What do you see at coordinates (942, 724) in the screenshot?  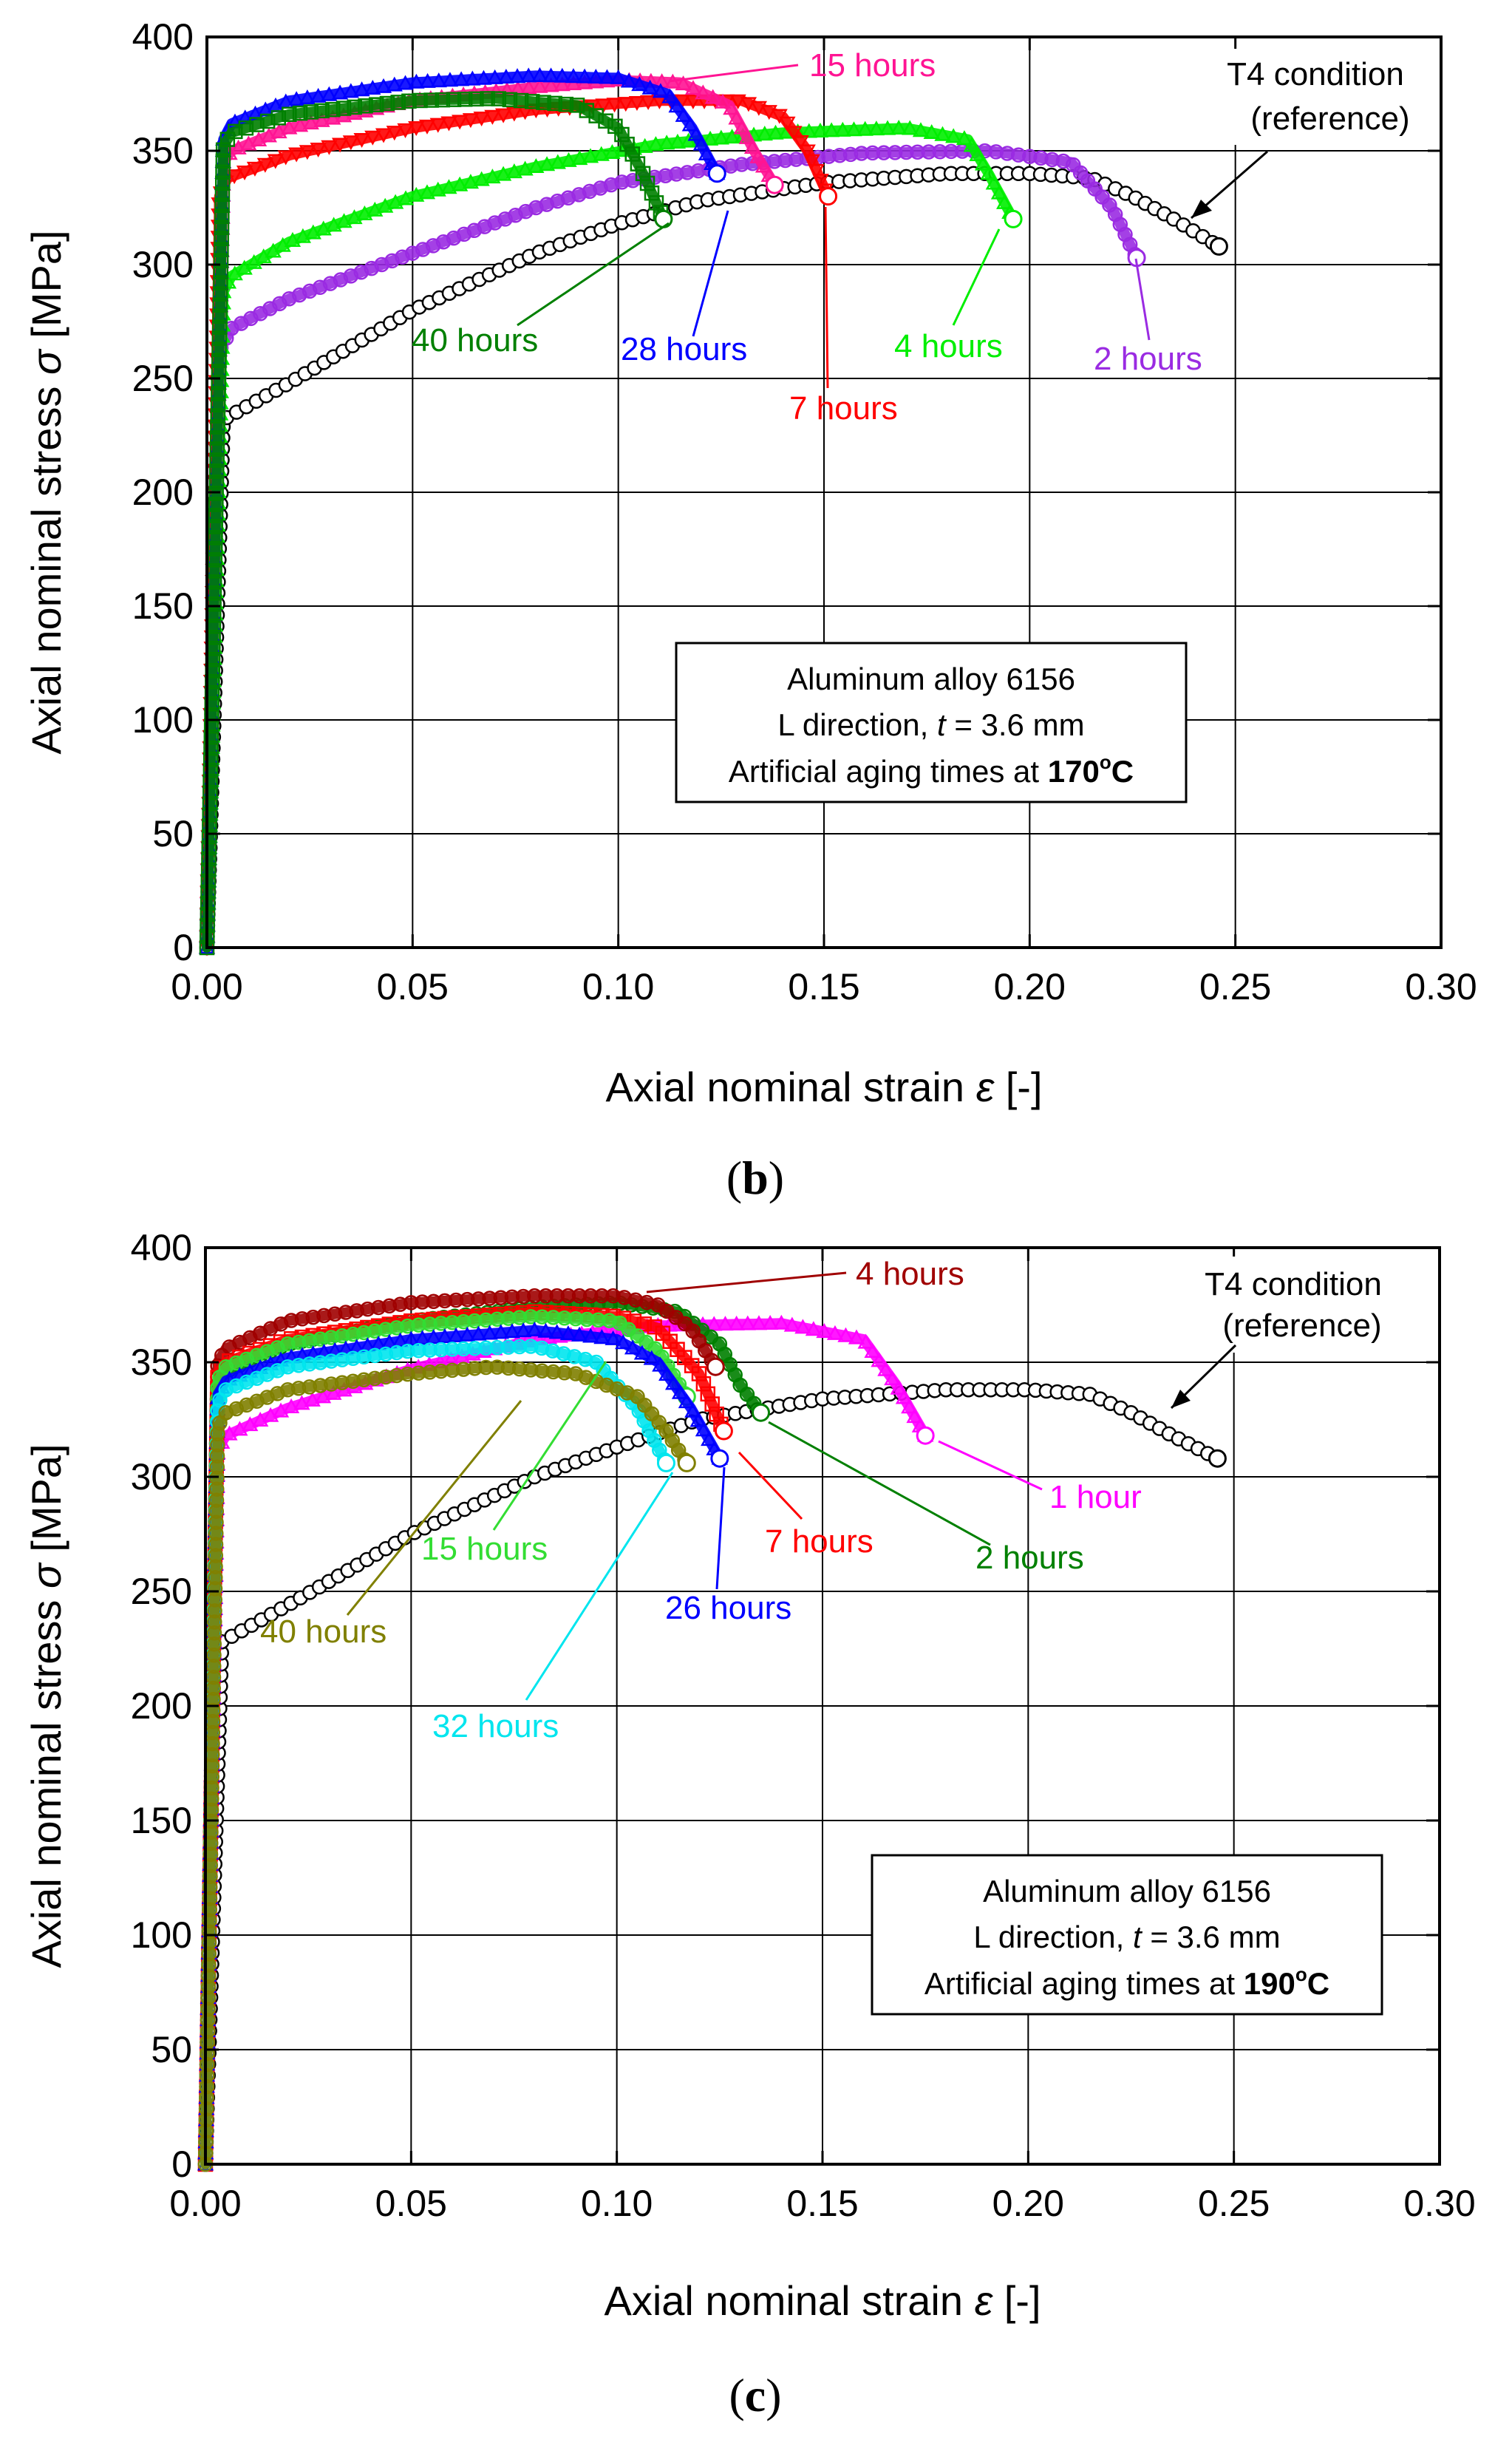 I see `legend-box-b-line2-var: t` at bounding box center [942, 724].